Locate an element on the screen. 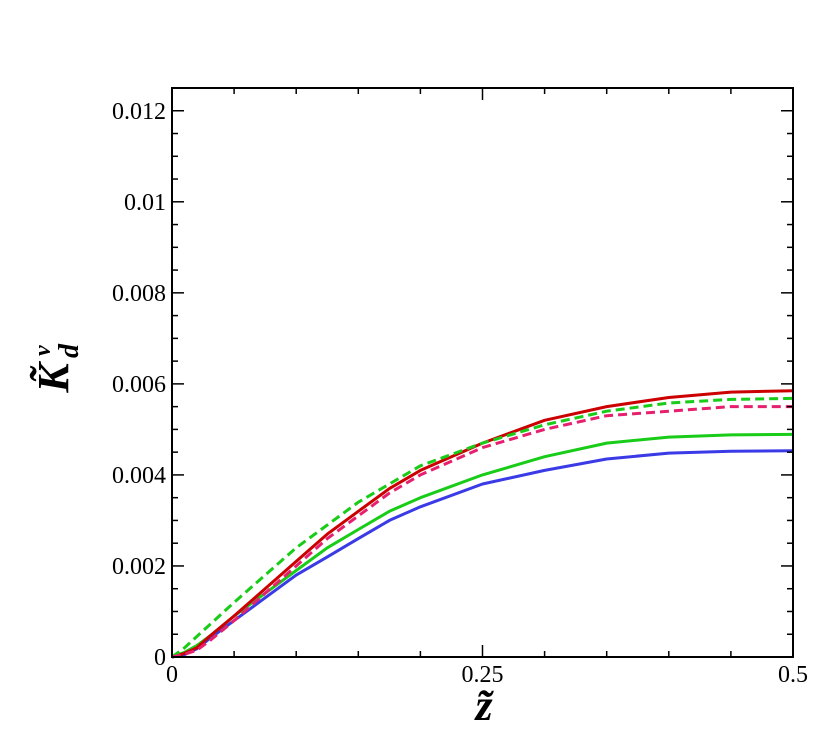 This screenshot has height=739, width=830. y-tick-label: 0 is located at coordinates (160, 658).